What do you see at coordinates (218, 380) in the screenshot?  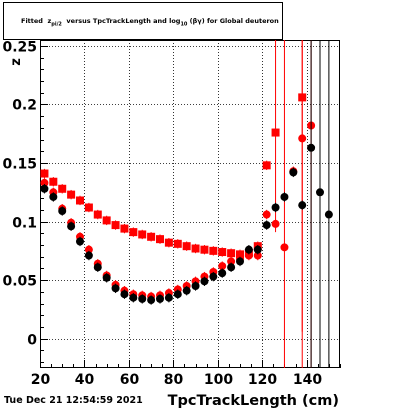 I see `x-tick-label: 100` at bounding box center [218, 380].